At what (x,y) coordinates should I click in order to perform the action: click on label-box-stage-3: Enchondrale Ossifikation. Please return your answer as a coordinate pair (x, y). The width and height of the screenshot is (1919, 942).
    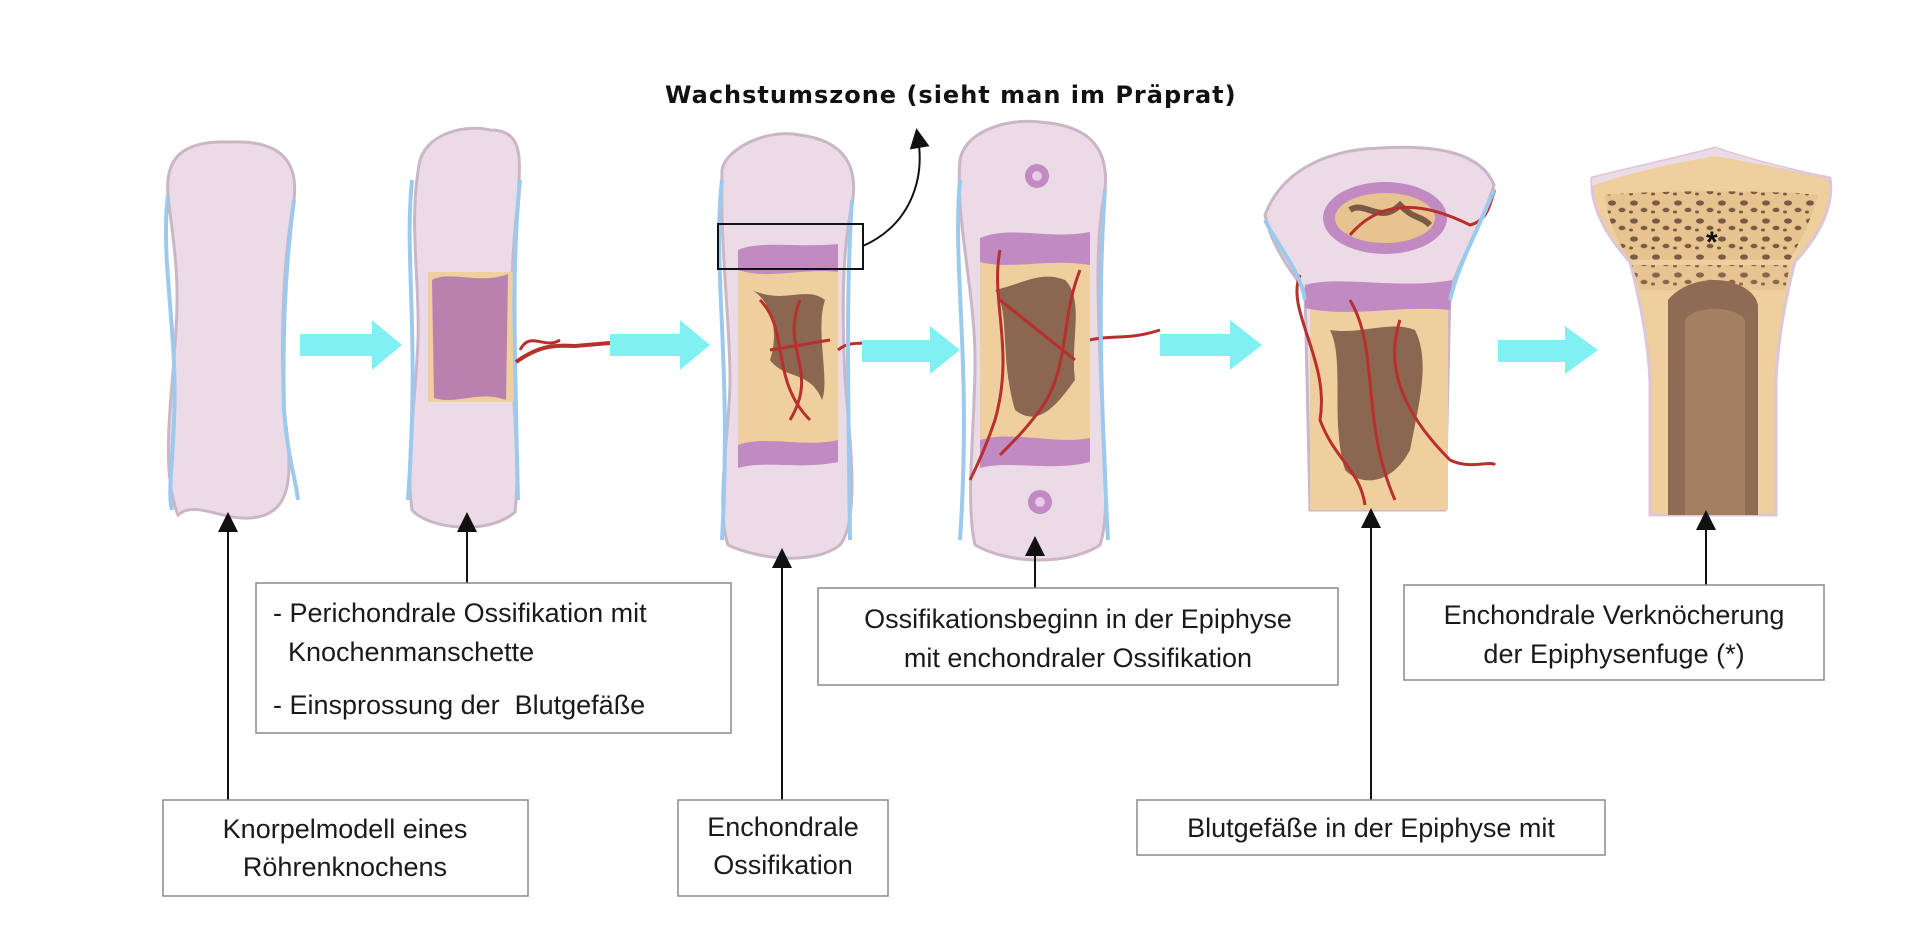
    Looking at the image, I should click on (783, 848).